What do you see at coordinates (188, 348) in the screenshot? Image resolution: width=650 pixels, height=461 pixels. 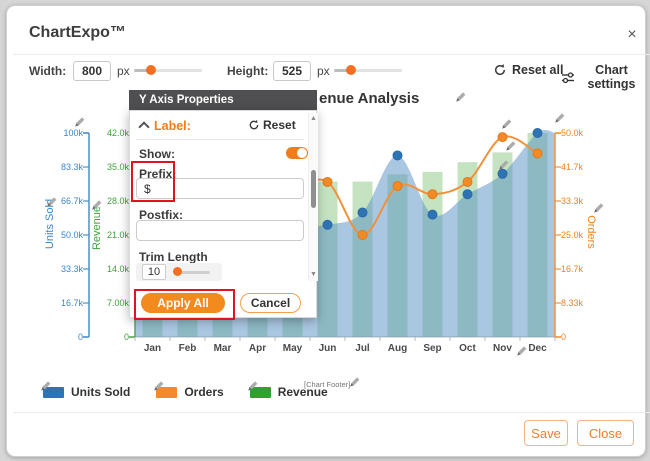 I see `x-axis-label: Feb` at bounding box center [188, 348].